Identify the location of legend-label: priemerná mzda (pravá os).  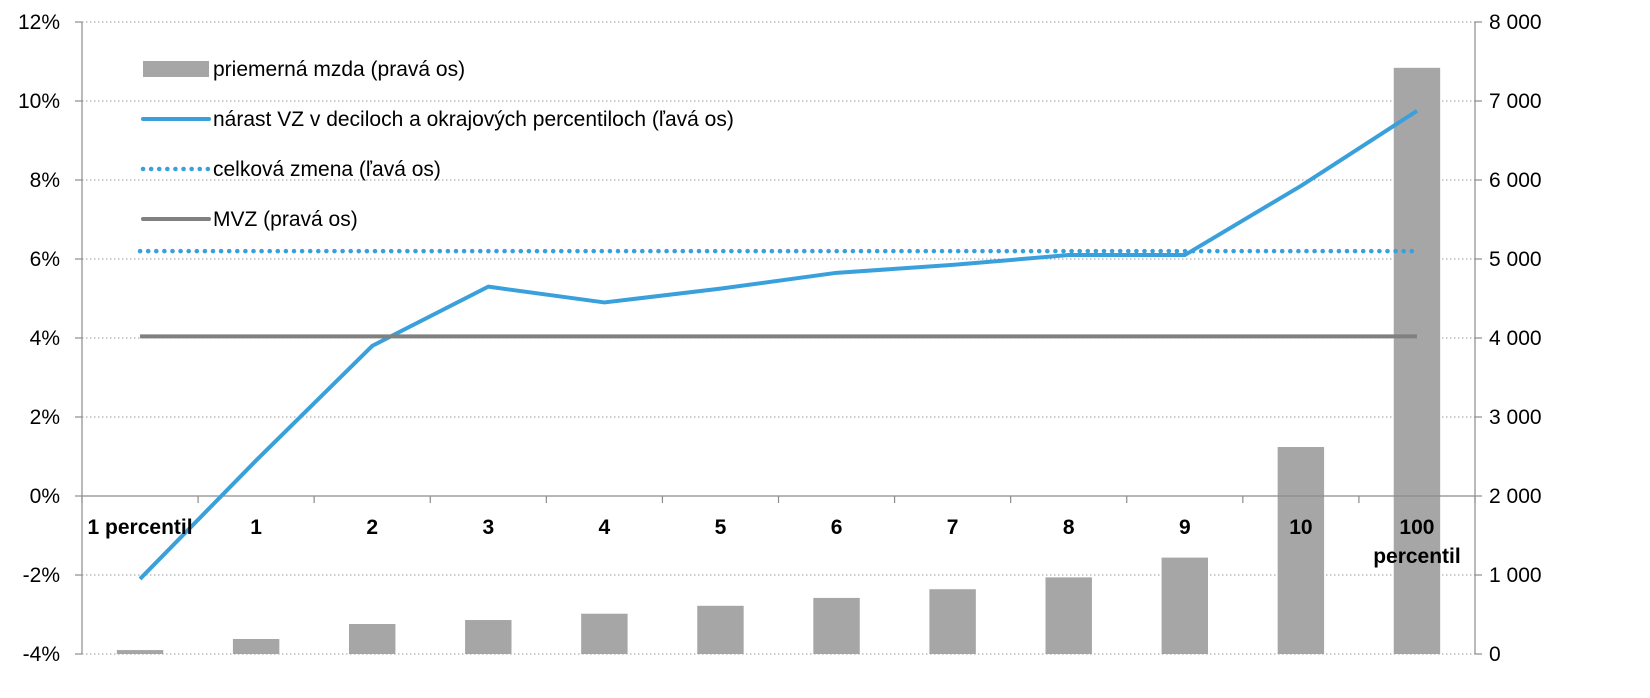
(339, 69).